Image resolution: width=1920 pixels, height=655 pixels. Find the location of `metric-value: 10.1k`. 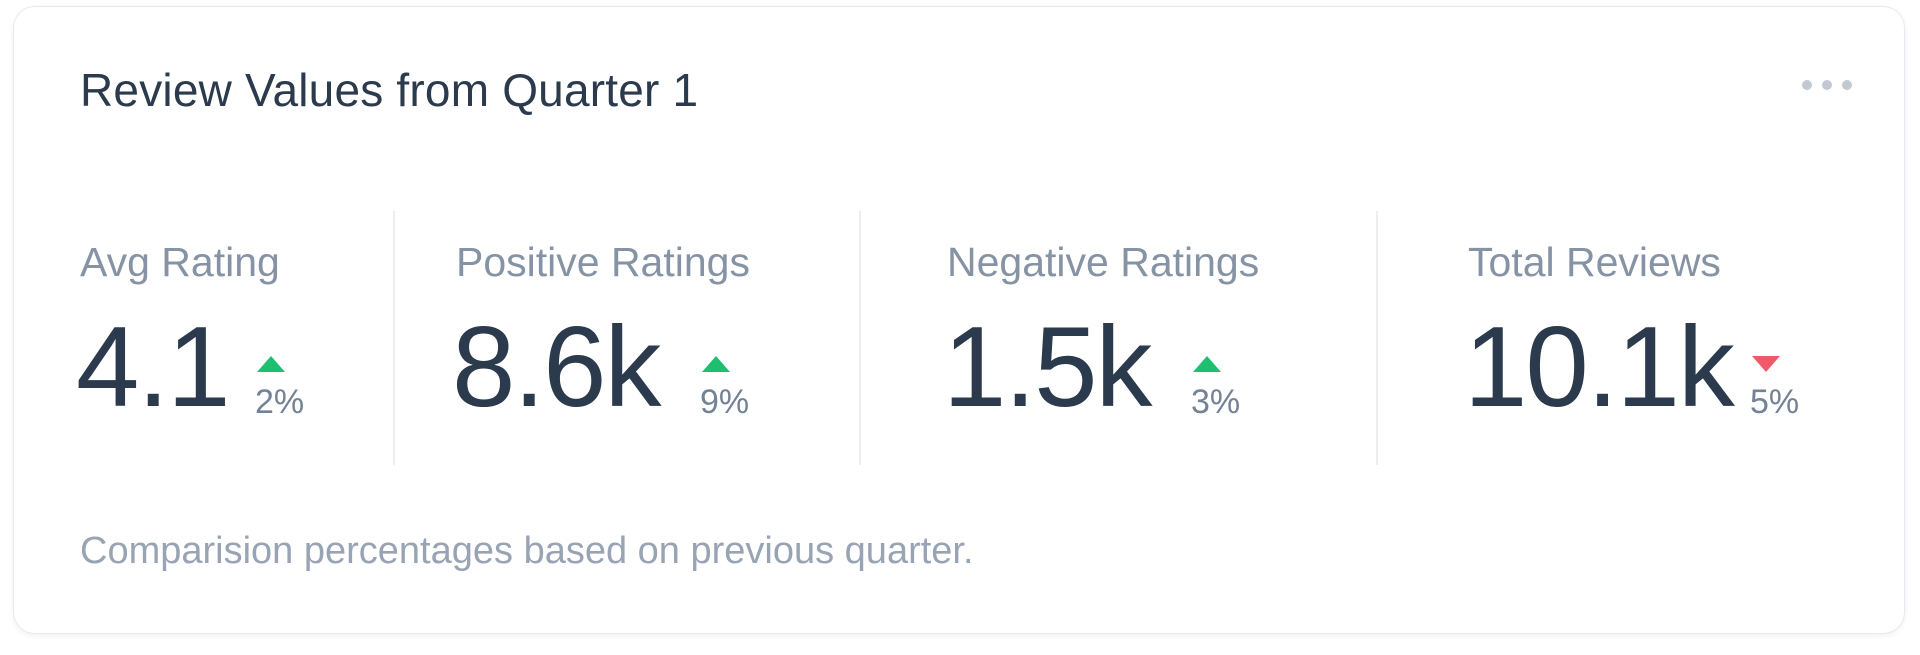

metric-value: 10.1k is located at coordinates (1599, 367).